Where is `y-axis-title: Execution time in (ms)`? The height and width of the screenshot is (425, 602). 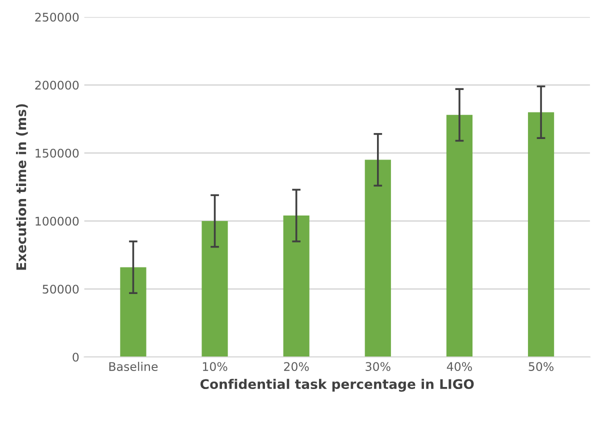
y-axis-title: Execution time in (ms) is located at coordinates (22, 187).